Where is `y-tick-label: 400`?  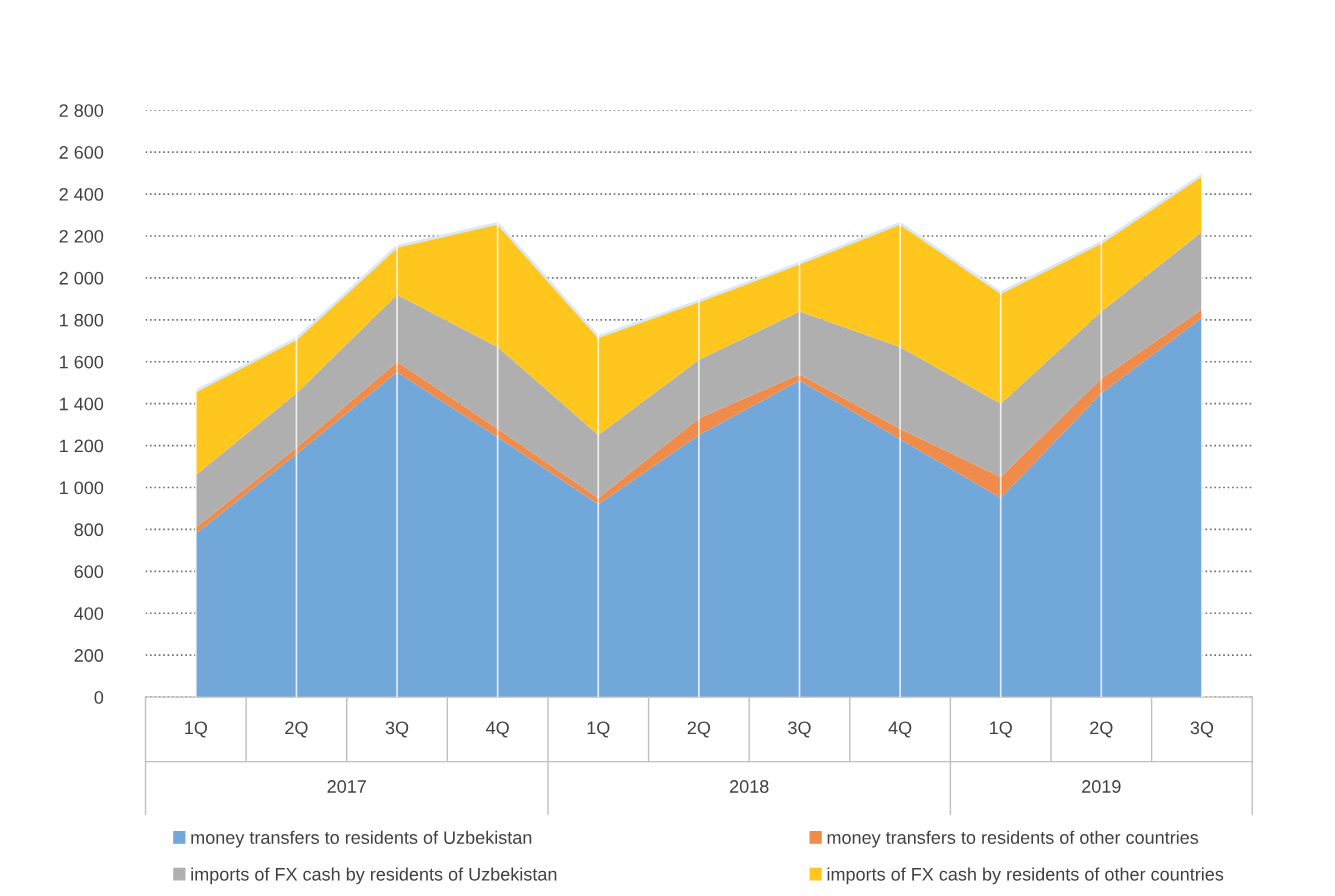
y-tick-label: 400 is located at coordinates (89, 613).